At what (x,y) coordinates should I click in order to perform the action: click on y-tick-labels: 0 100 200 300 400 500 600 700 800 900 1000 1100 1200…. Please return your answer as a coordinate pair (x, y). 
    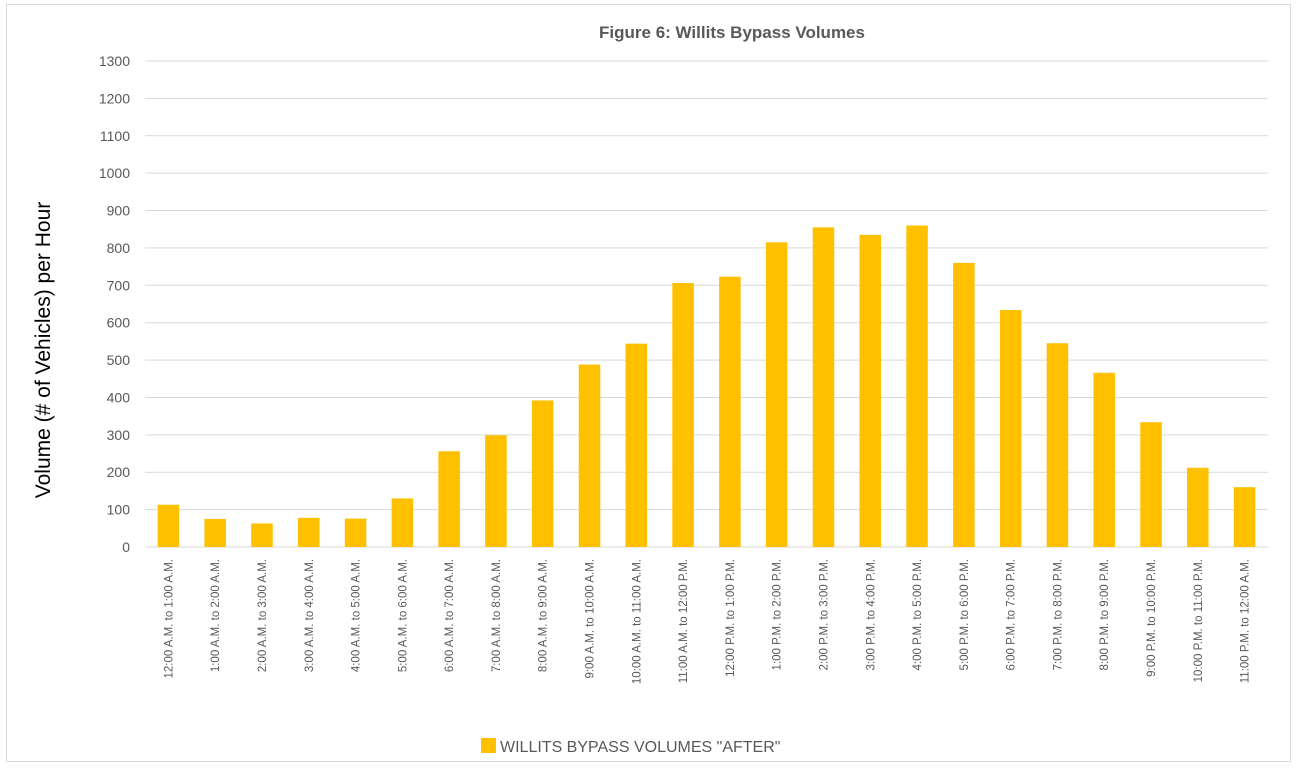
    Looking at the image, I should click on (114, 304).